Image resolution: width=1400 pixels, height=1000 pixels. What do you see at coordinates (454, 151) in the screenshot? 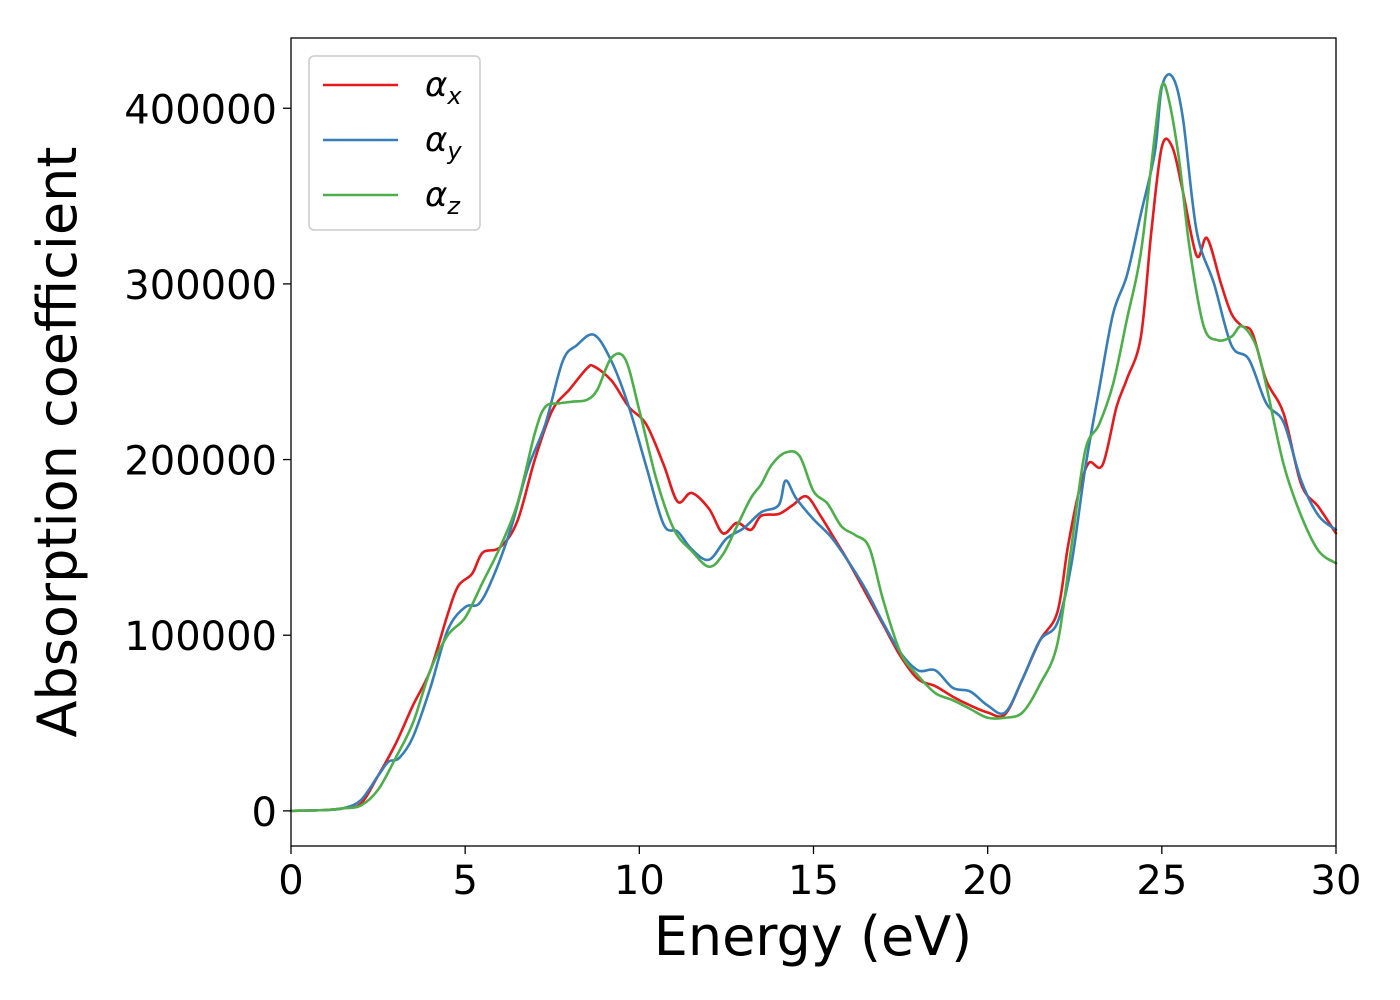
I see `legend-label-subscript: y` at bounding box center [454, 151].